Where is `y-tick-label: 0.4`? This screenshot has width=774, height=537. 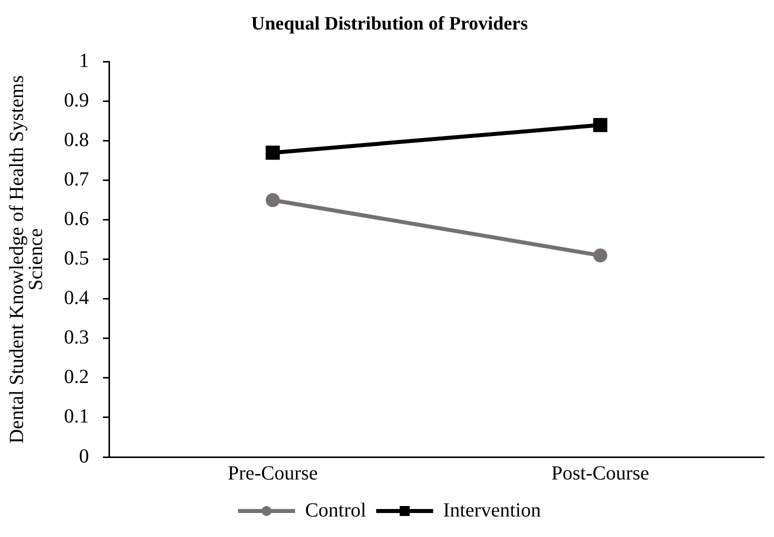
y-tick-label: 0.4 is located at coordinates (76, 298).